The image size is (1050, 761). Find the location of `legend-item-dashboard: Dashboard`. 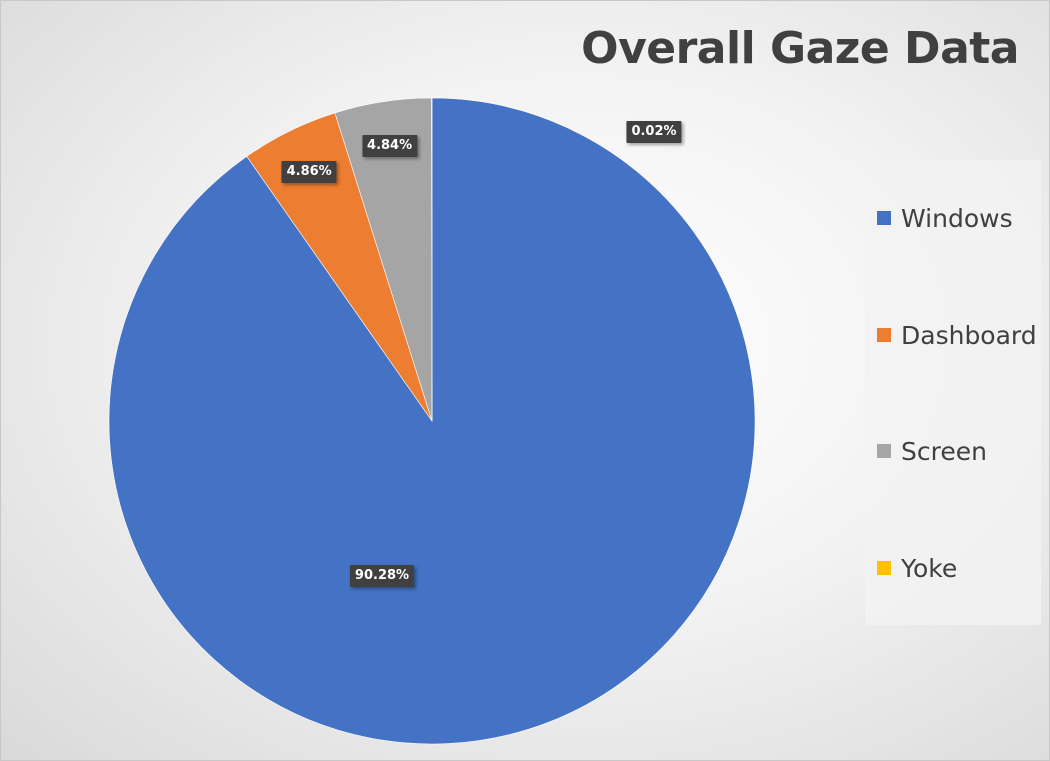

legend-item-dashboard: Dashboard is located at coordinates (957, 335).